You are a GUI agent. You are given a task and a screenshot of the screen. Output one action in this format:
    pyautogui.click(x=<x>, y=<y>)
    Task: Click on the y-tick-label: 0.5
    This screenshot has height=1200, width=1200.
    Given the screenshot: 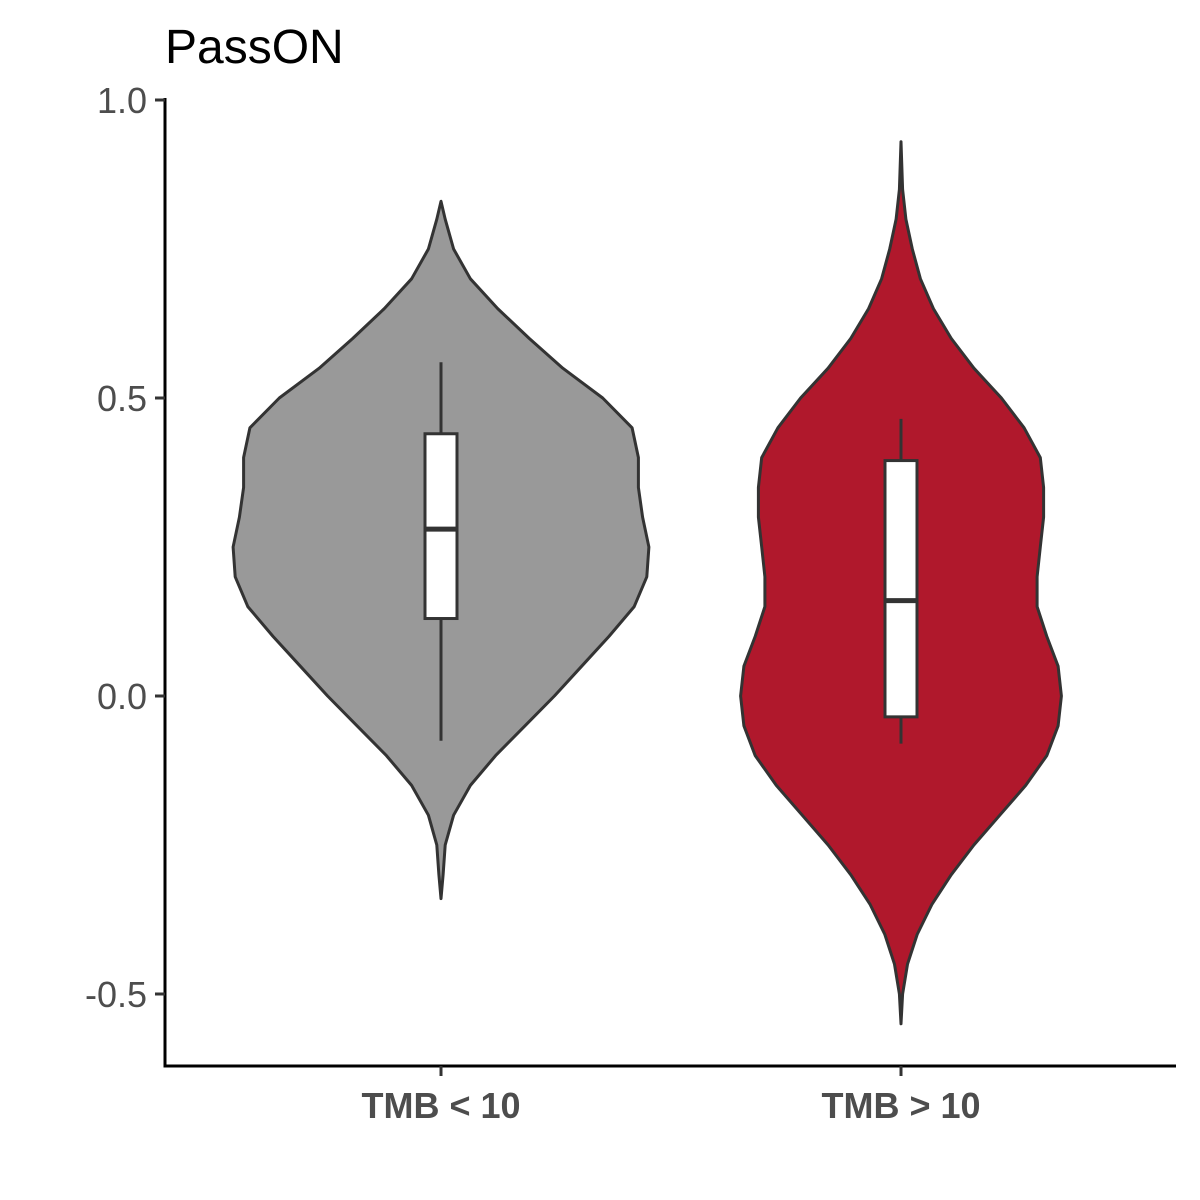 What is the action you would take?
    pyautogui.click(x=122, y=398)
    